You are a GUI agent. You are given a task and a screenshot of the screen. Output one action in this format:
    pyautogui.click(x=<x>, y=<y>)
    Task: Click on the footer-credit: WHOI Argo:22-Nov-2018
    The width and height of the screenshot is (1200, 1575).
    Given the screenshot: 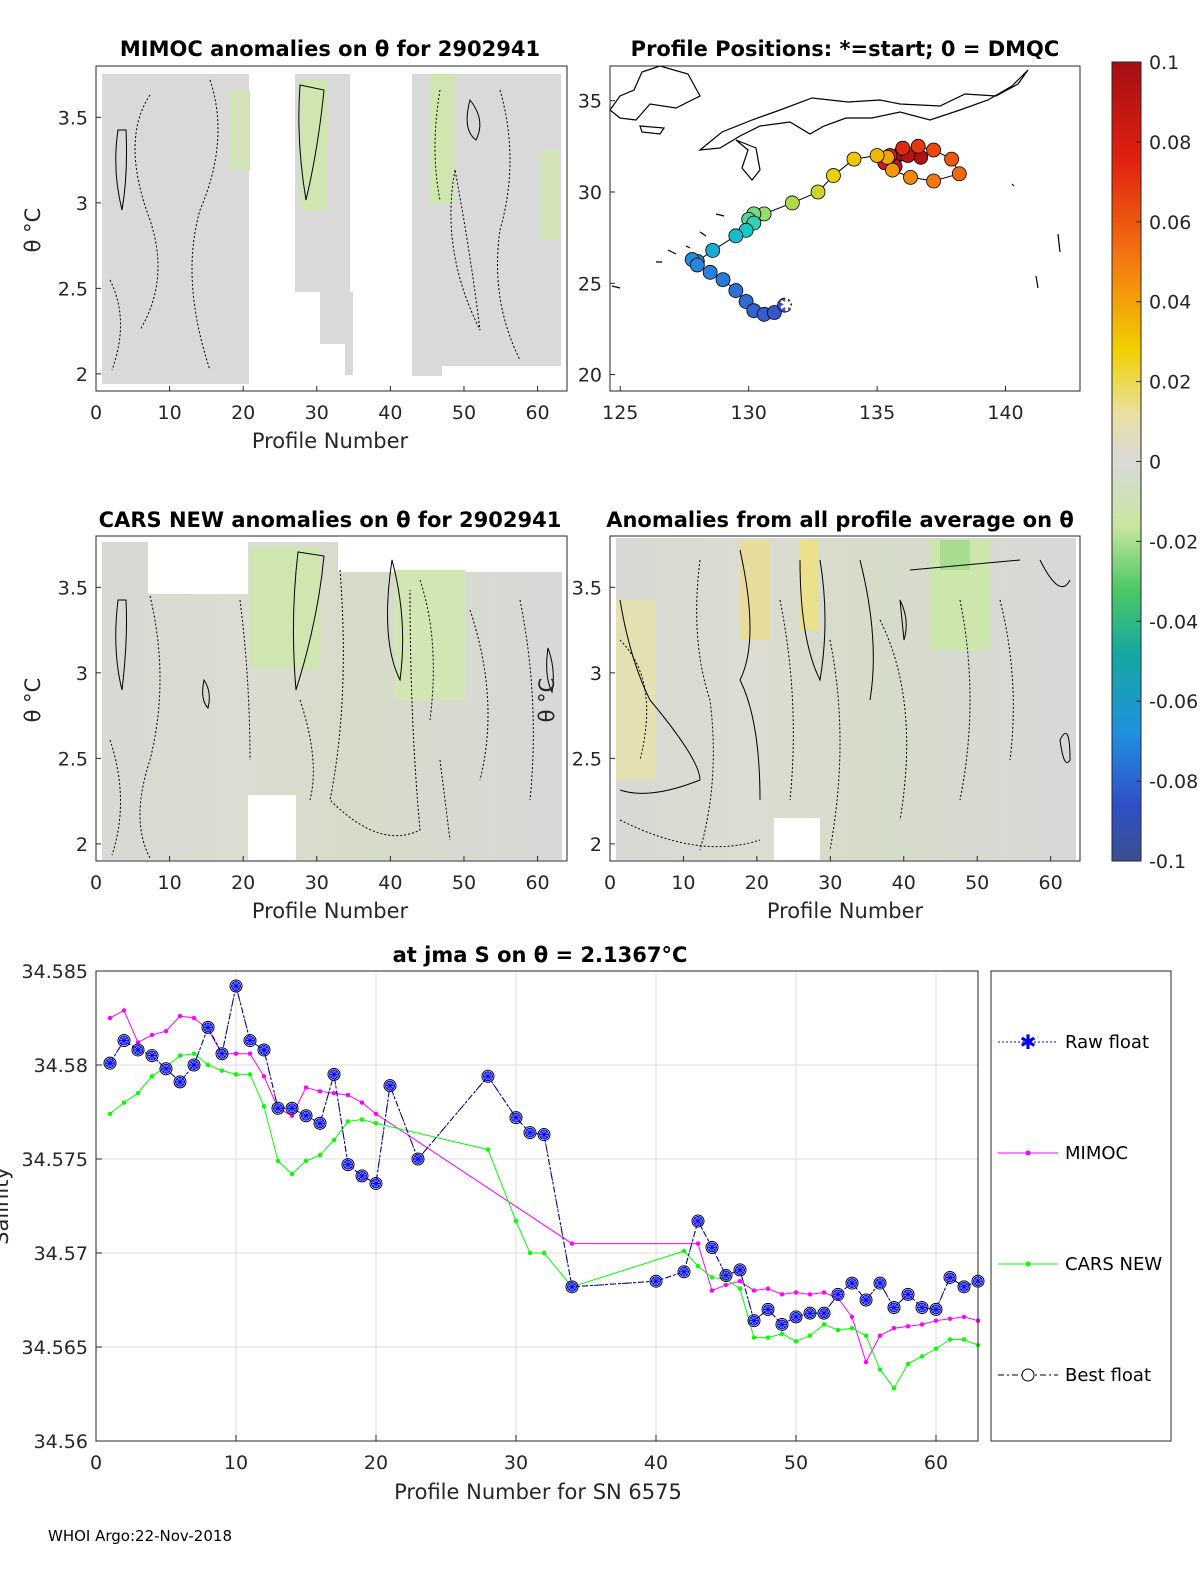 What is the action you would take?
    pyautogui.click(x=140, y=1536)
    